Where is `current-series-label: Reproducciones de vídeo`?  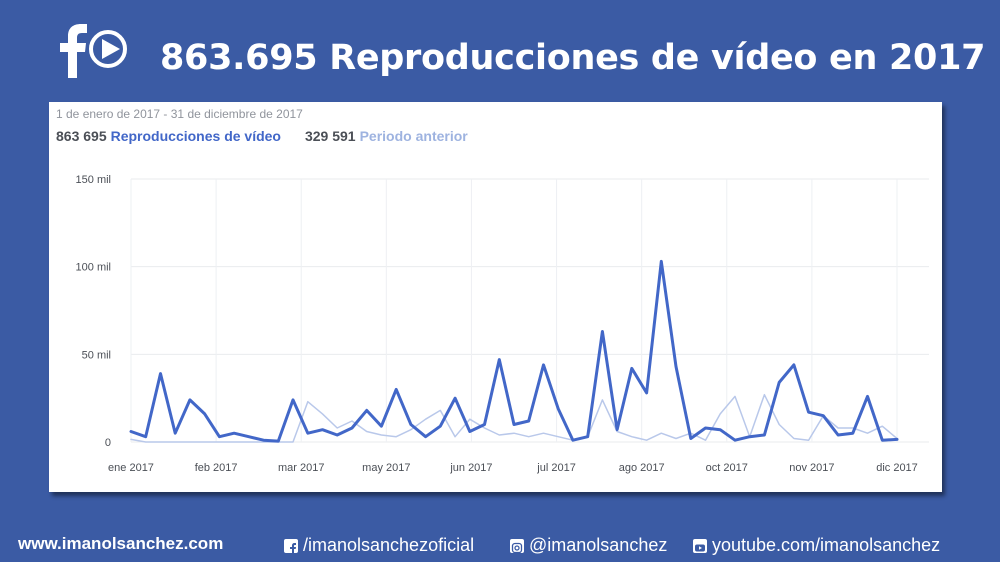
current-series-label: Reproducciones de vídeo is located at coordinates (195, 136).